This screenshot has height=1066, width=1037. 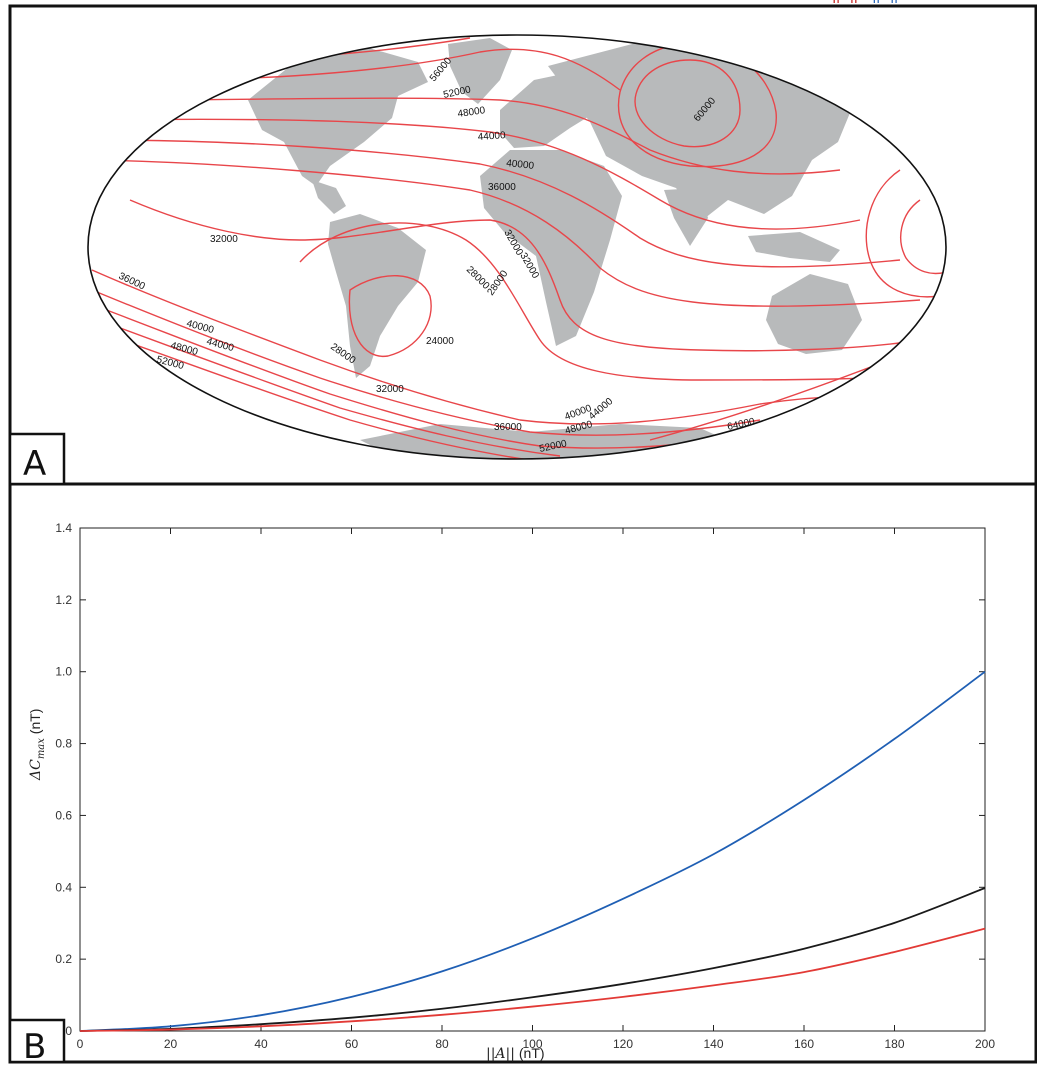 What do you see at coordinates (440, 341) in the screenshot?
I see `contour-label: 24000` at bounding box center [440, 341].